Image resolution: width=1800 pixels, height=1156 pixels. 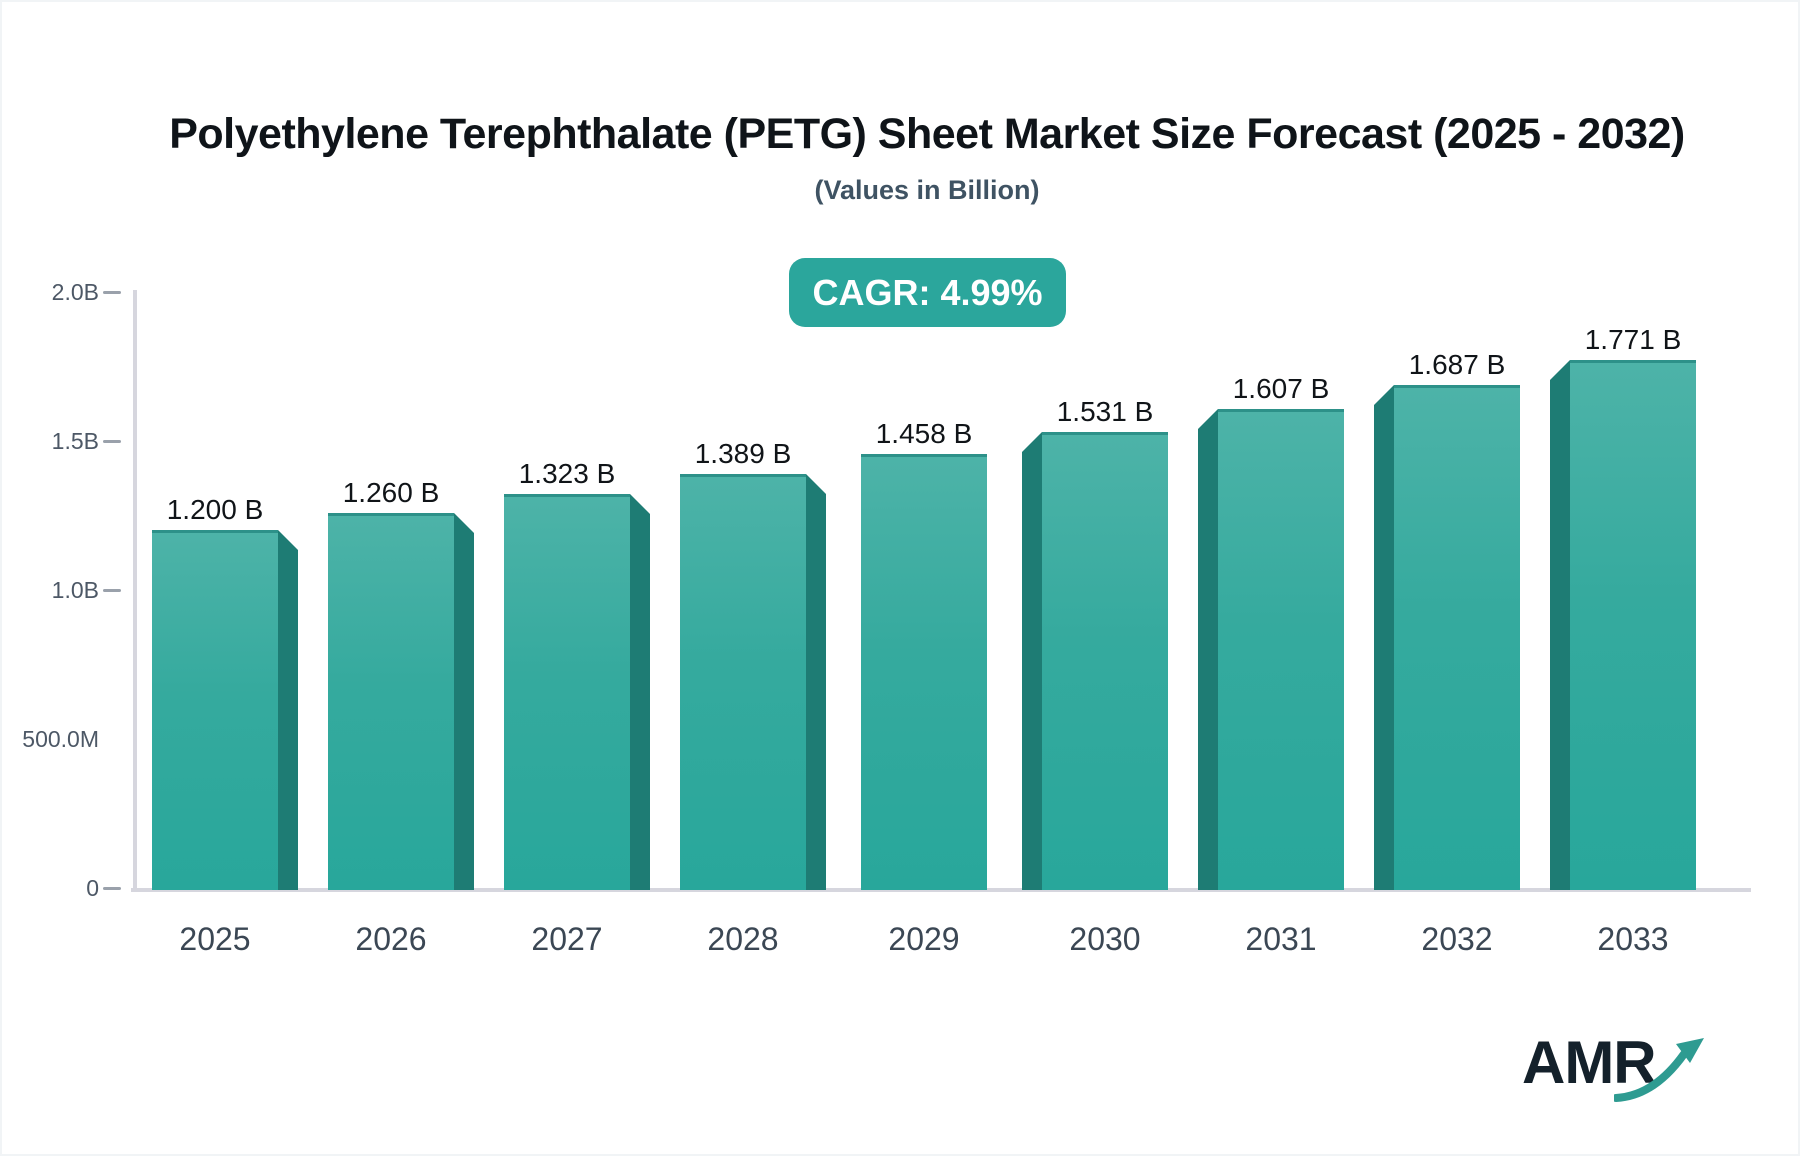 What do you see at coordinates (941, 890) in the screenshot?
I see `x-axis-line` at bounding box center [941, 890].